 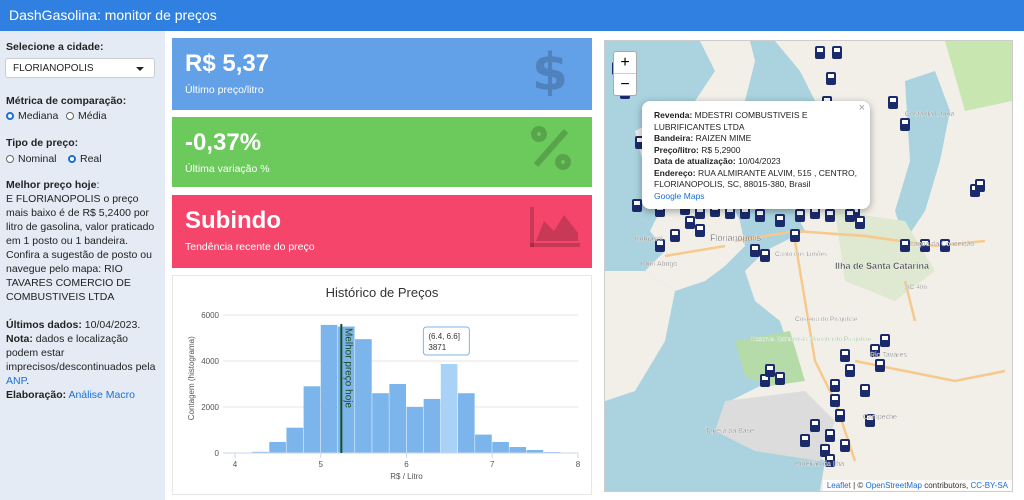 I want to click on zoom-in: +, so click(x=625, y=63).